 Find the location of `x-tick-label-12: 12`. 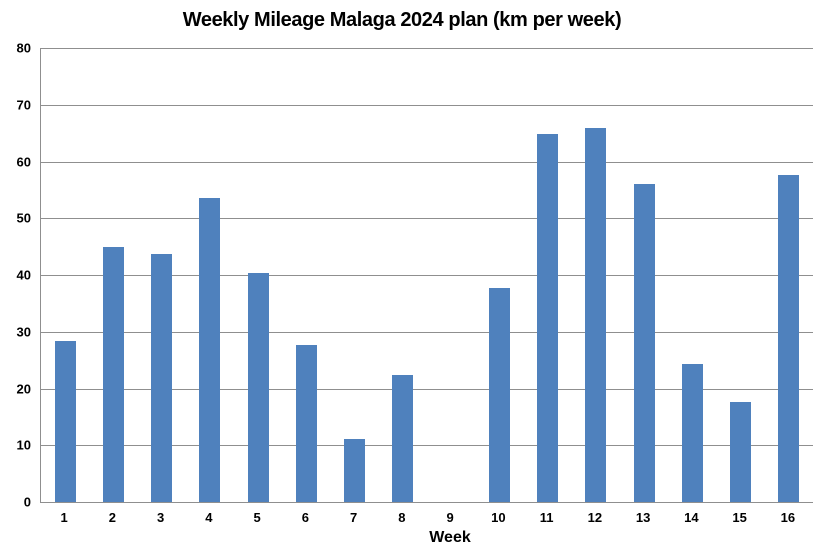

x-tick-label-12: 12 is located at coordinates (595, 517).